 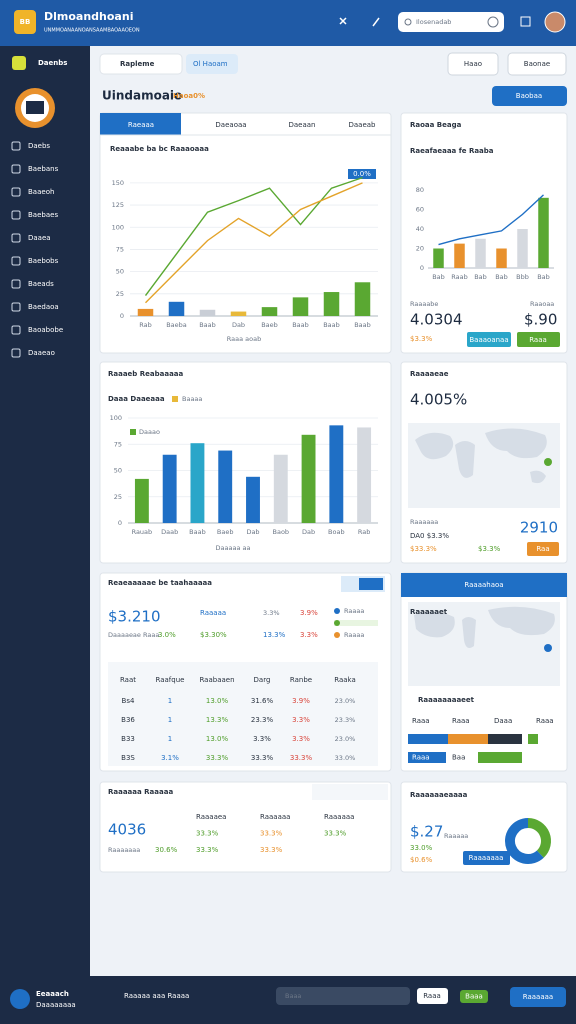 What do you see at coordinates (548, 462) in the screenshot?
I see `map-marker` at bounding box center [548, 462].